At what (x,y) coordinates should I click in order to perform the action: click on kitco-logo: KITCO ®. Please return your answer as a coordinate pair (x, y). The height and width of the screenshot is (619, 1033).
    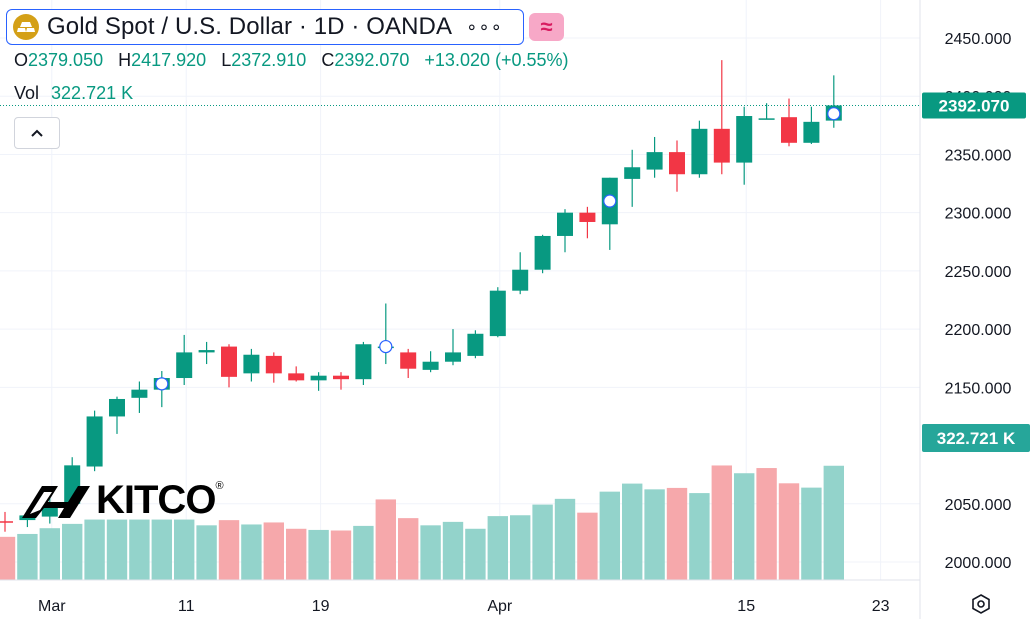
    Looking at the image, I should click on (123, 500).